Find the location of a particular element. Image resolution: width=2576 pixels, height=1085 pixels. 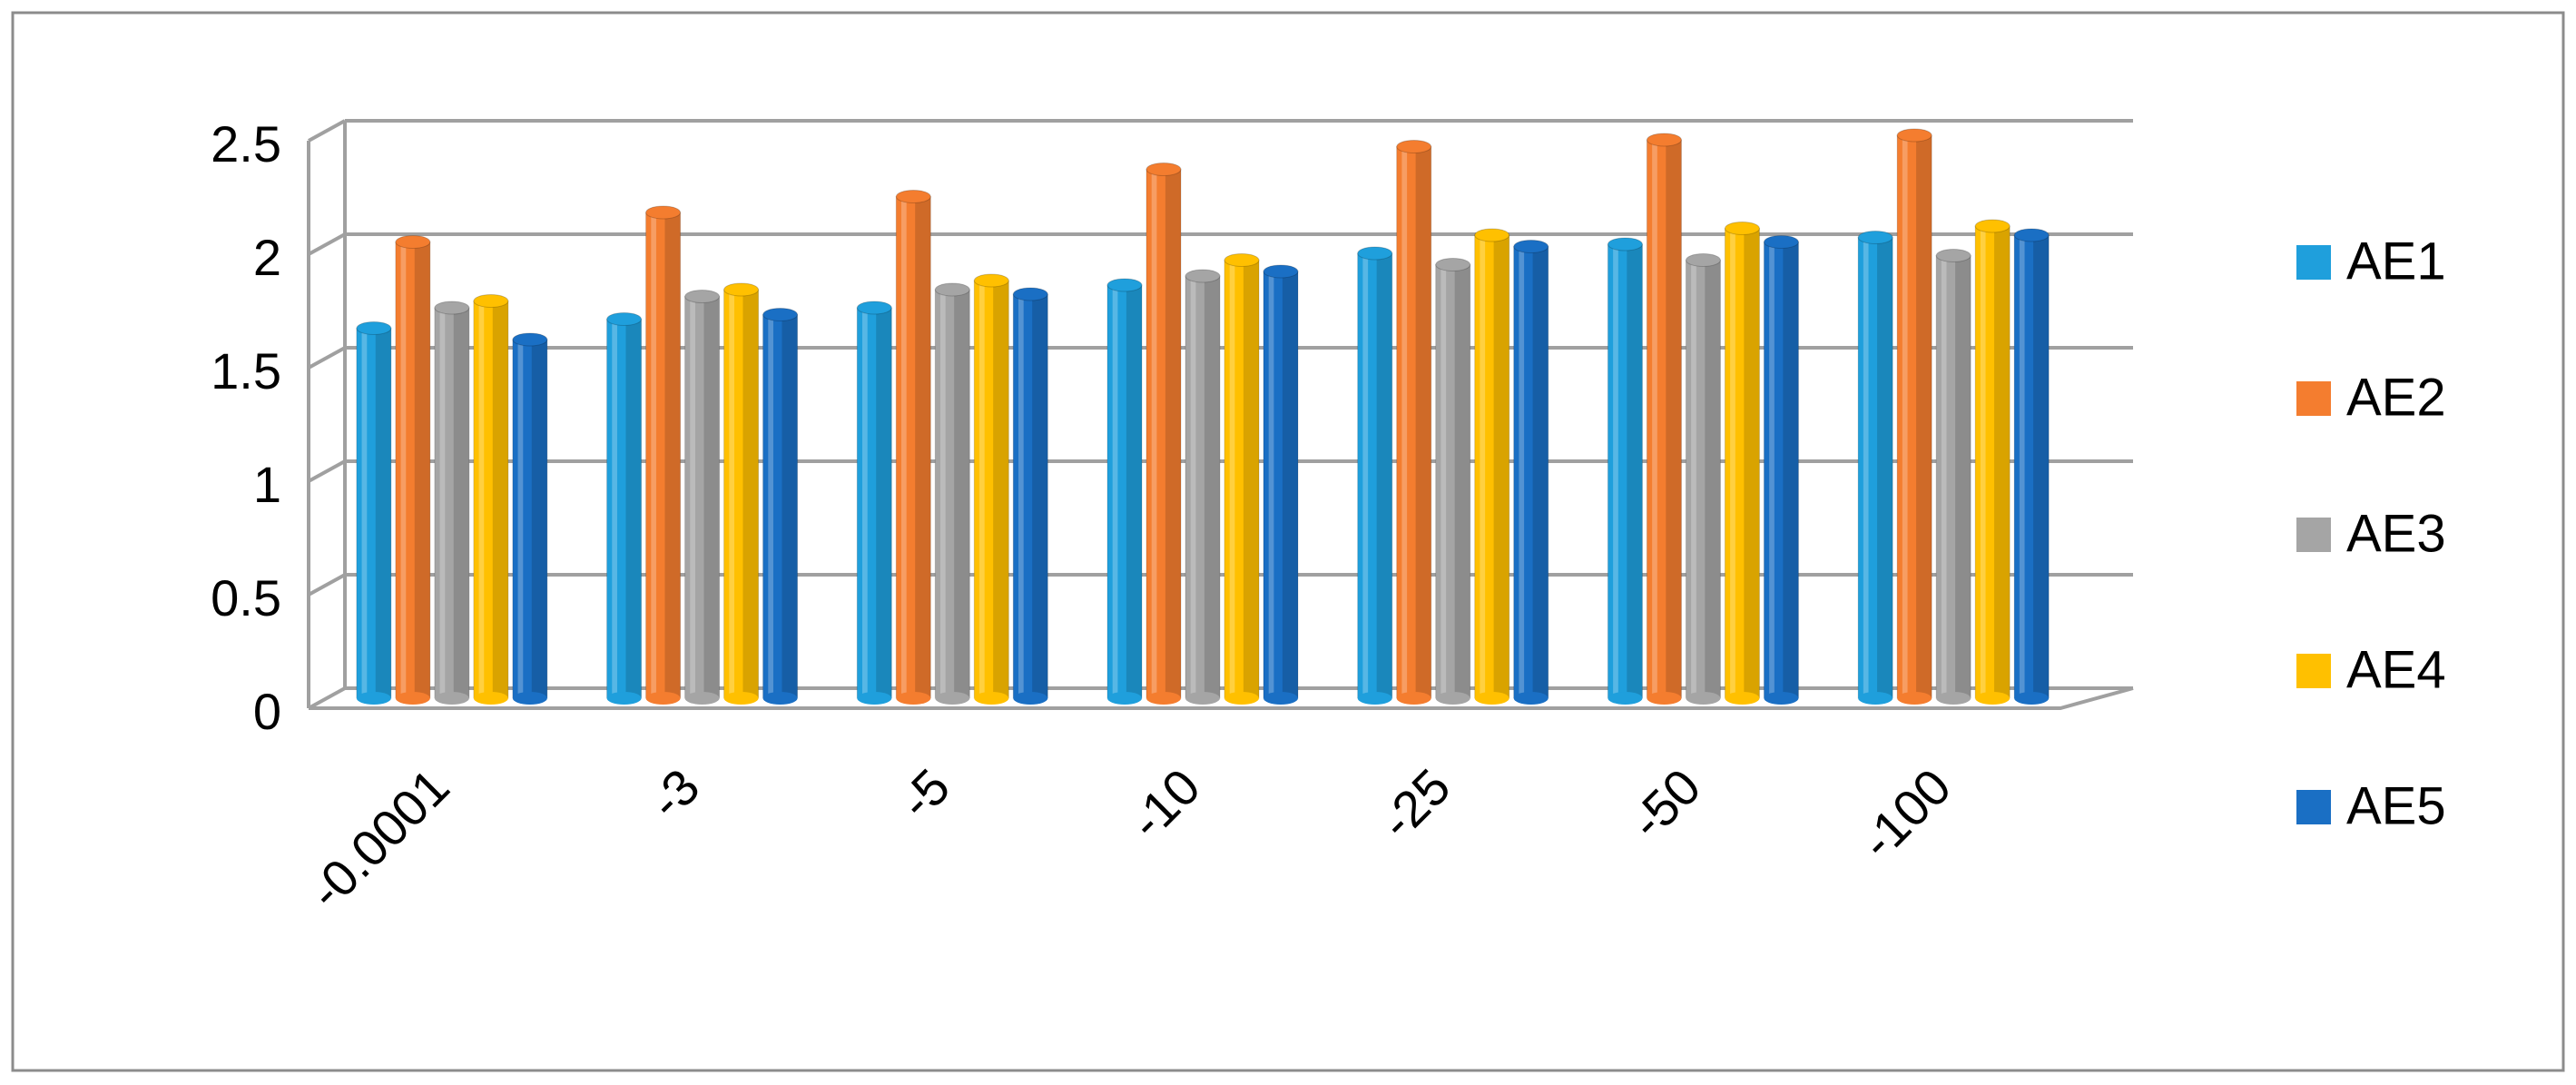

legend-label: AE2 is located at coordinates (2396, 397).